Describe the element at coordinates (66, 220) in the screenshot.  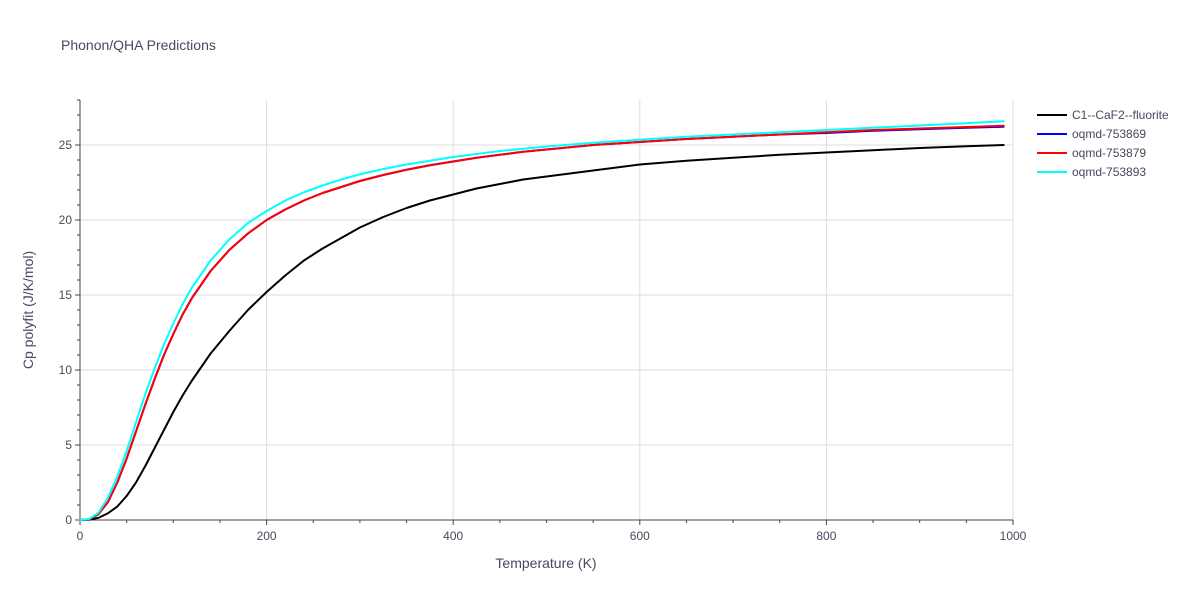
I see `y-tick-label: 20` at that location.